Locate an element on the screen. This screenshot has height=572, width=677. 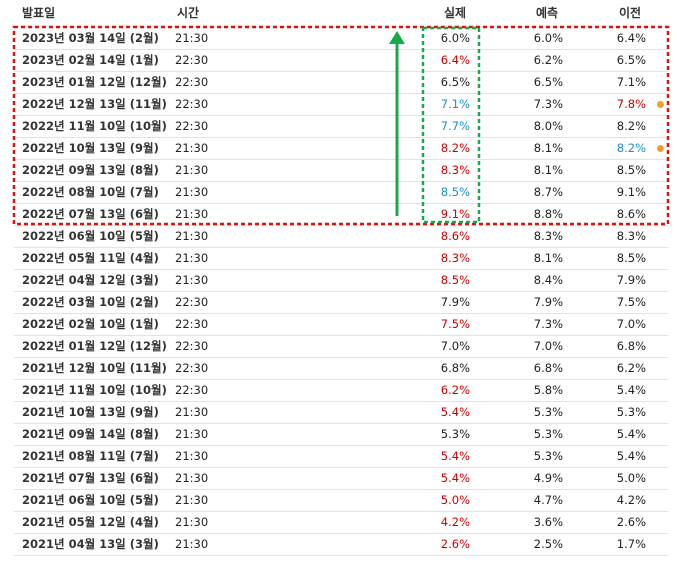
arrow-head is located at coordinates (397, 37).